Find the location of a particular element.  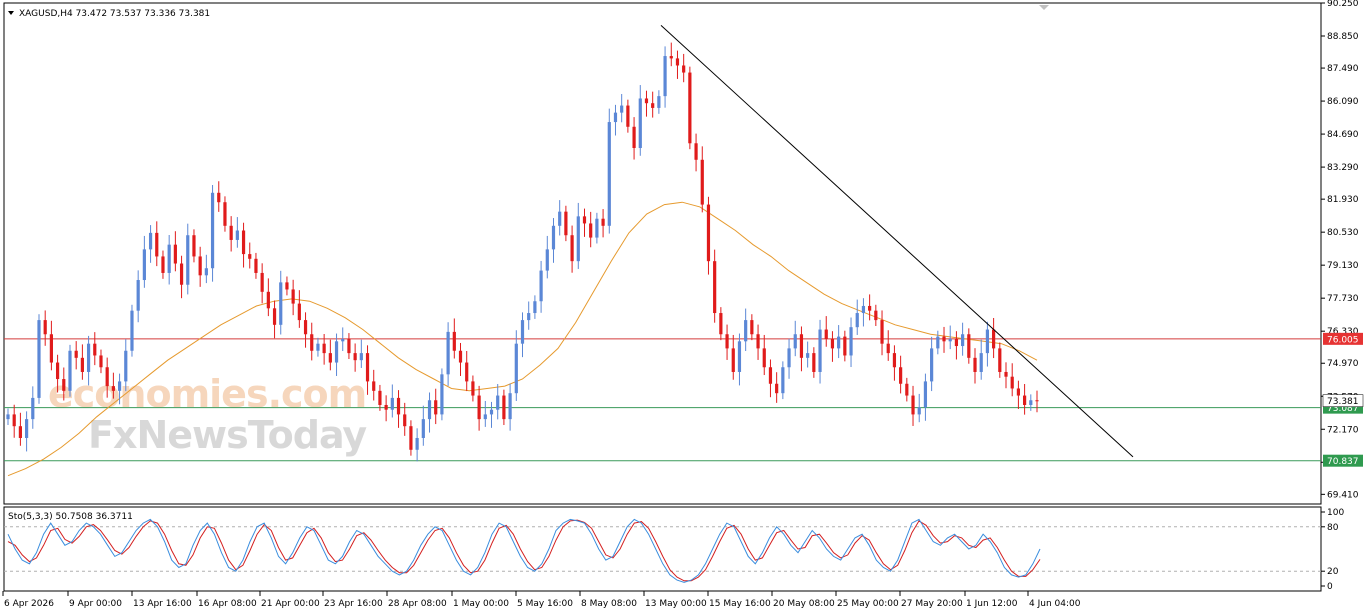

chart-shift-marker-icon is located at coordinates (1044, 7).